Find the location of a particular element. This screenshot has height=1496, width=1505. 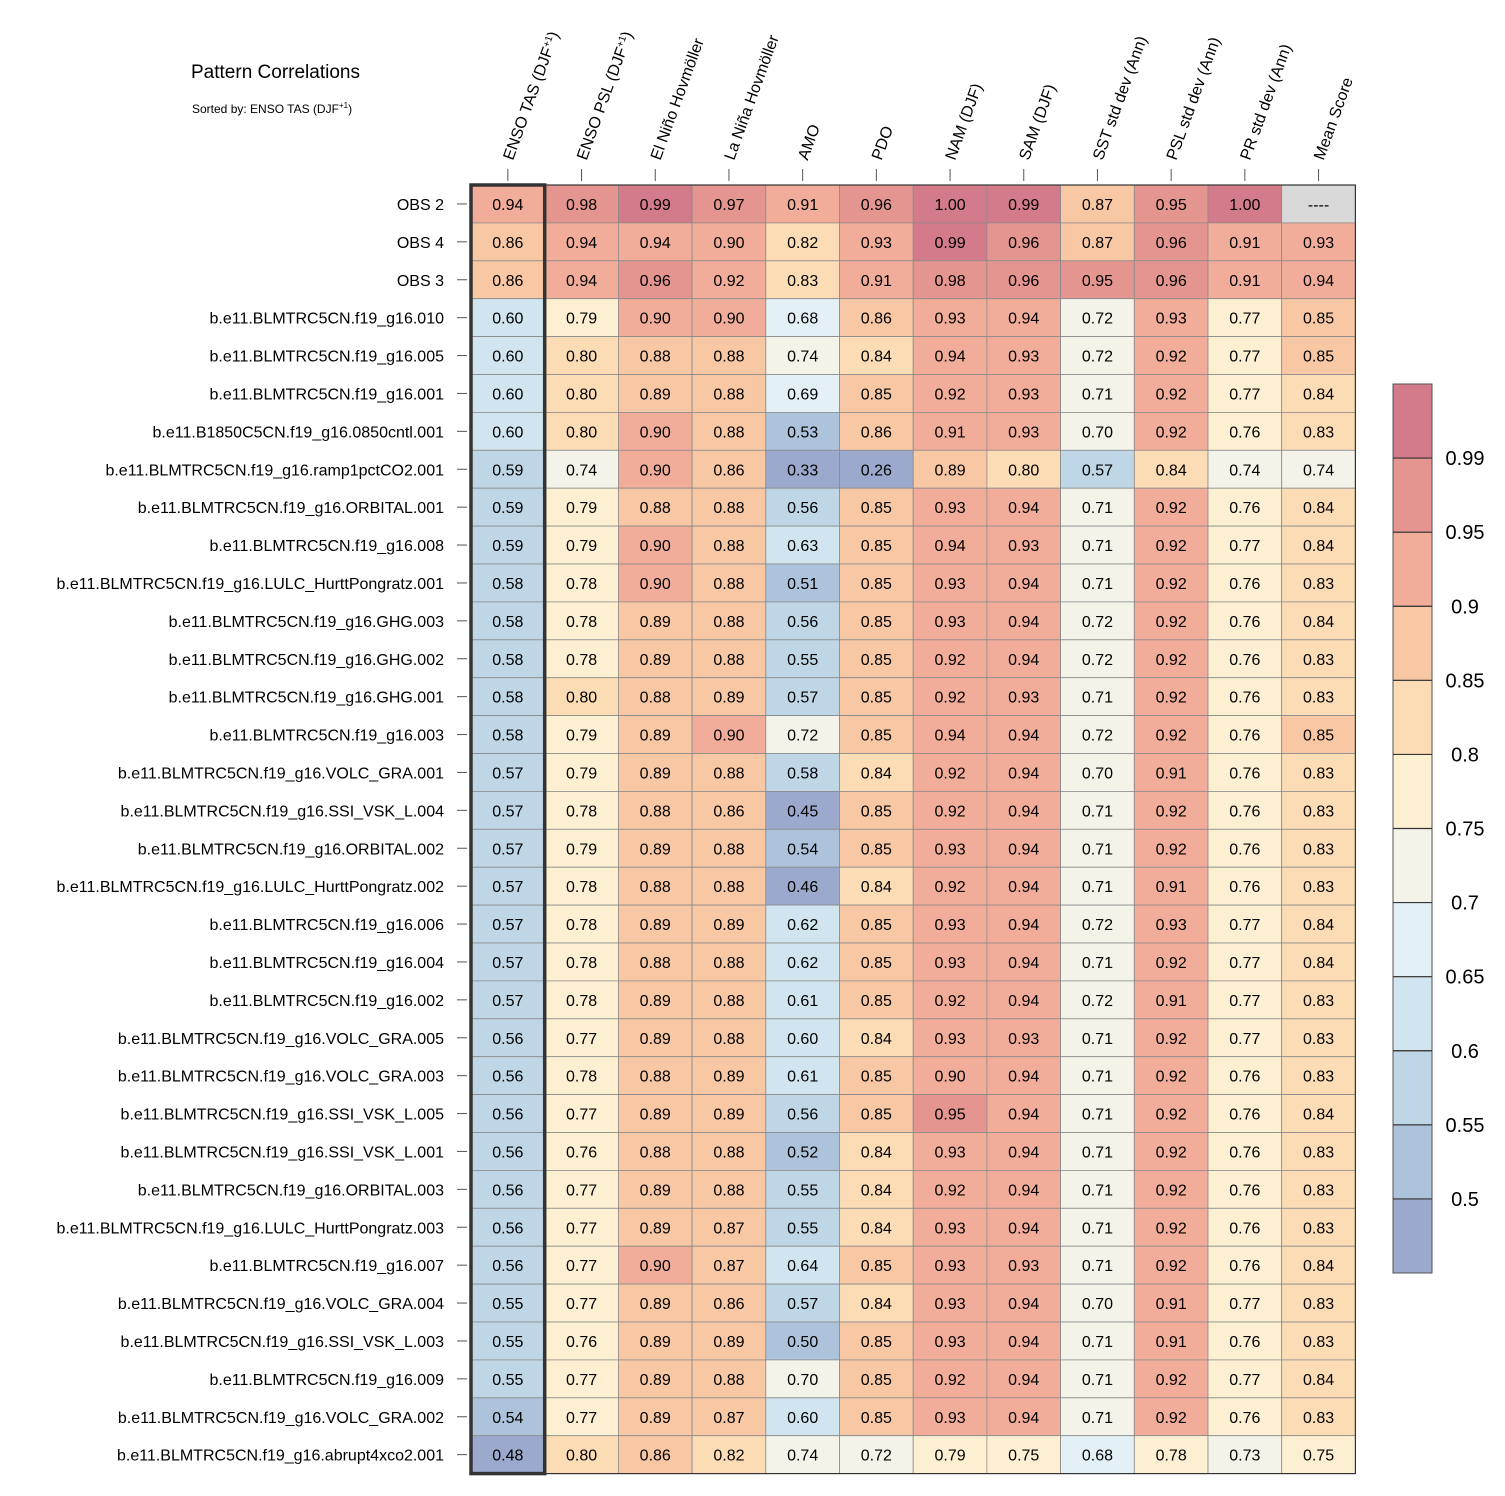

cell-value: 0.70 is located at coordinates (1097, 432).